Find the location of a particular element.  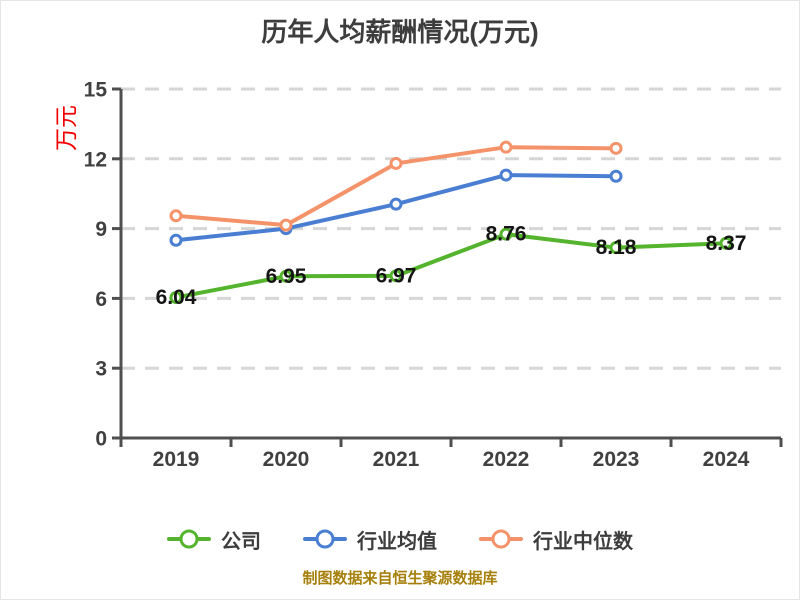

x-axis-tick-label: 2020 is located at coordinates (286, 459).